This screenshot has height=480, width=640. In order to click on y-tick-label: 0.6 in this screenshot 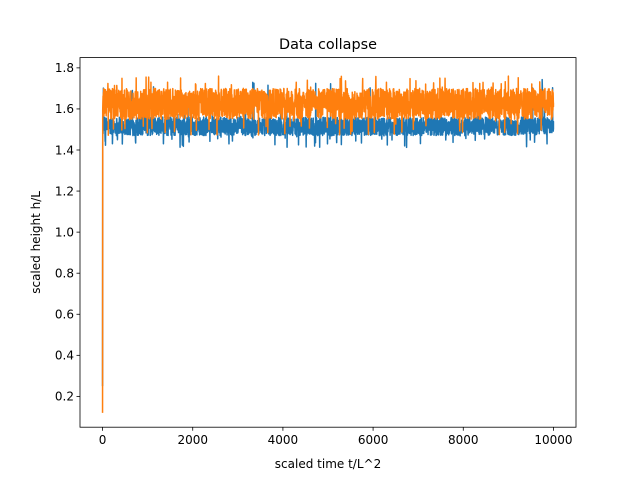, I will do `click(64, 315)`.